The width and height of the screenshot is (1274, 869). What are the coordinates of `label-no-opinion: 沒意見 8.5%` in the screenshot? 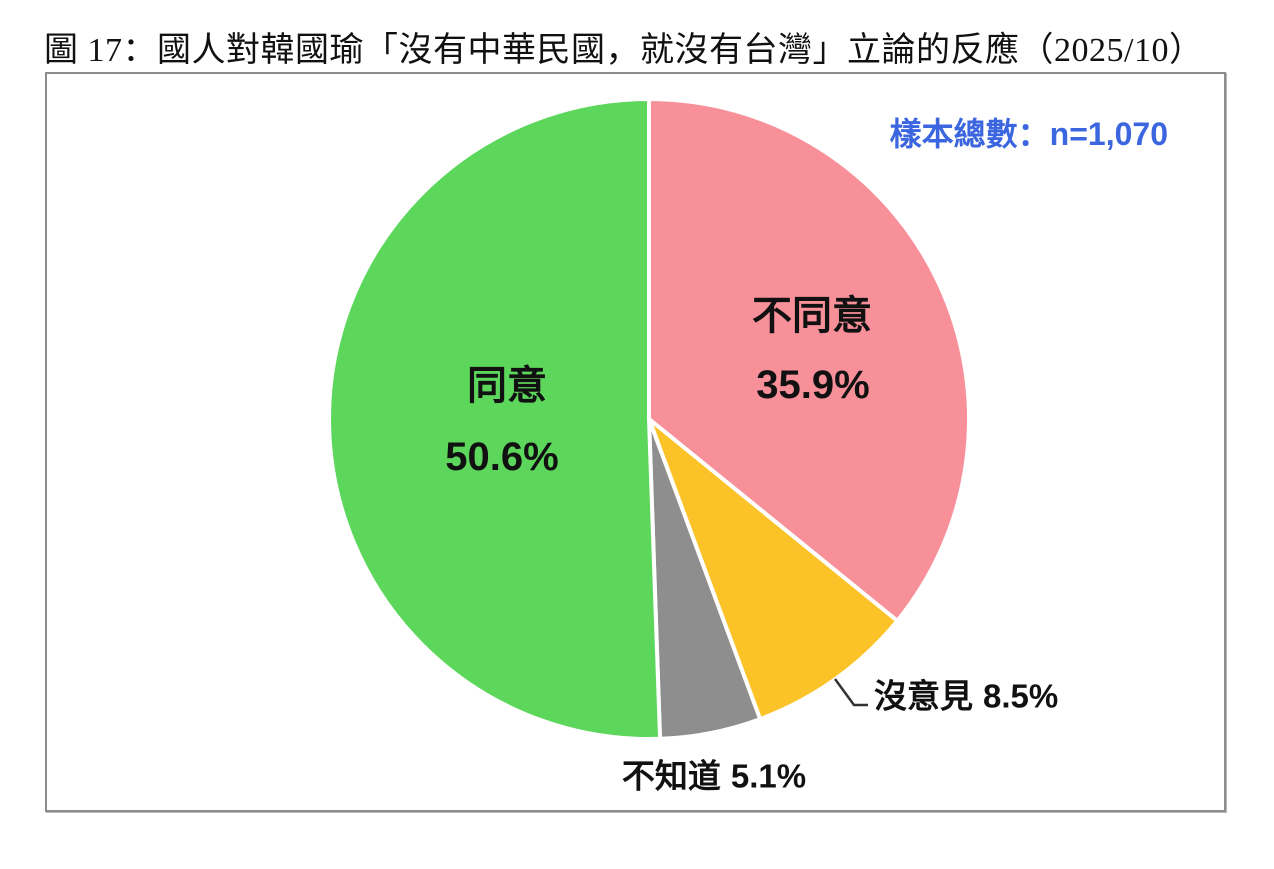 It's located at (966, 696).